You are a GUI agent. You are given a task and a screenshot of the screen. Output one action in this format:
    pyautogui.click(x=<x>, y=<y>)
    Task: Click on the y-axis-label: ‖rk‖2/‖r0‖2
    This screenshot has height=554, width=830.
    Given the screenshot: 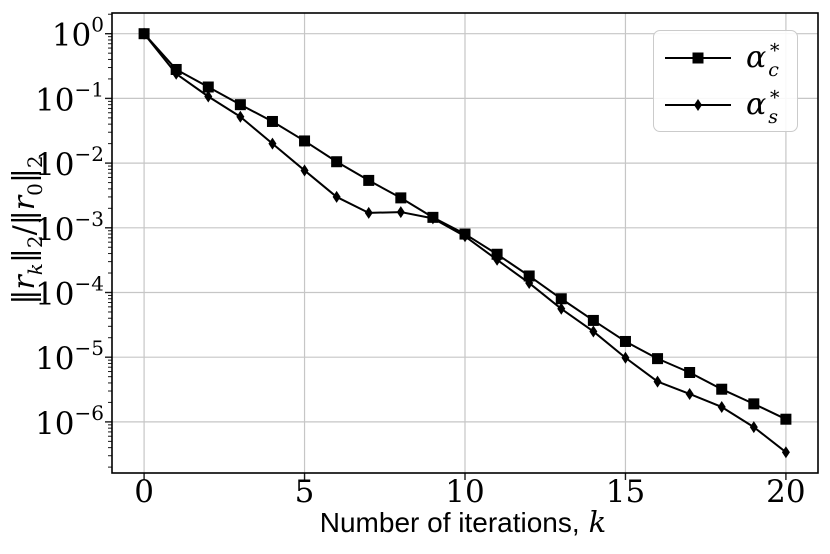 What is the action you would take?
    pyautogui.click(x=27, y=229)
    